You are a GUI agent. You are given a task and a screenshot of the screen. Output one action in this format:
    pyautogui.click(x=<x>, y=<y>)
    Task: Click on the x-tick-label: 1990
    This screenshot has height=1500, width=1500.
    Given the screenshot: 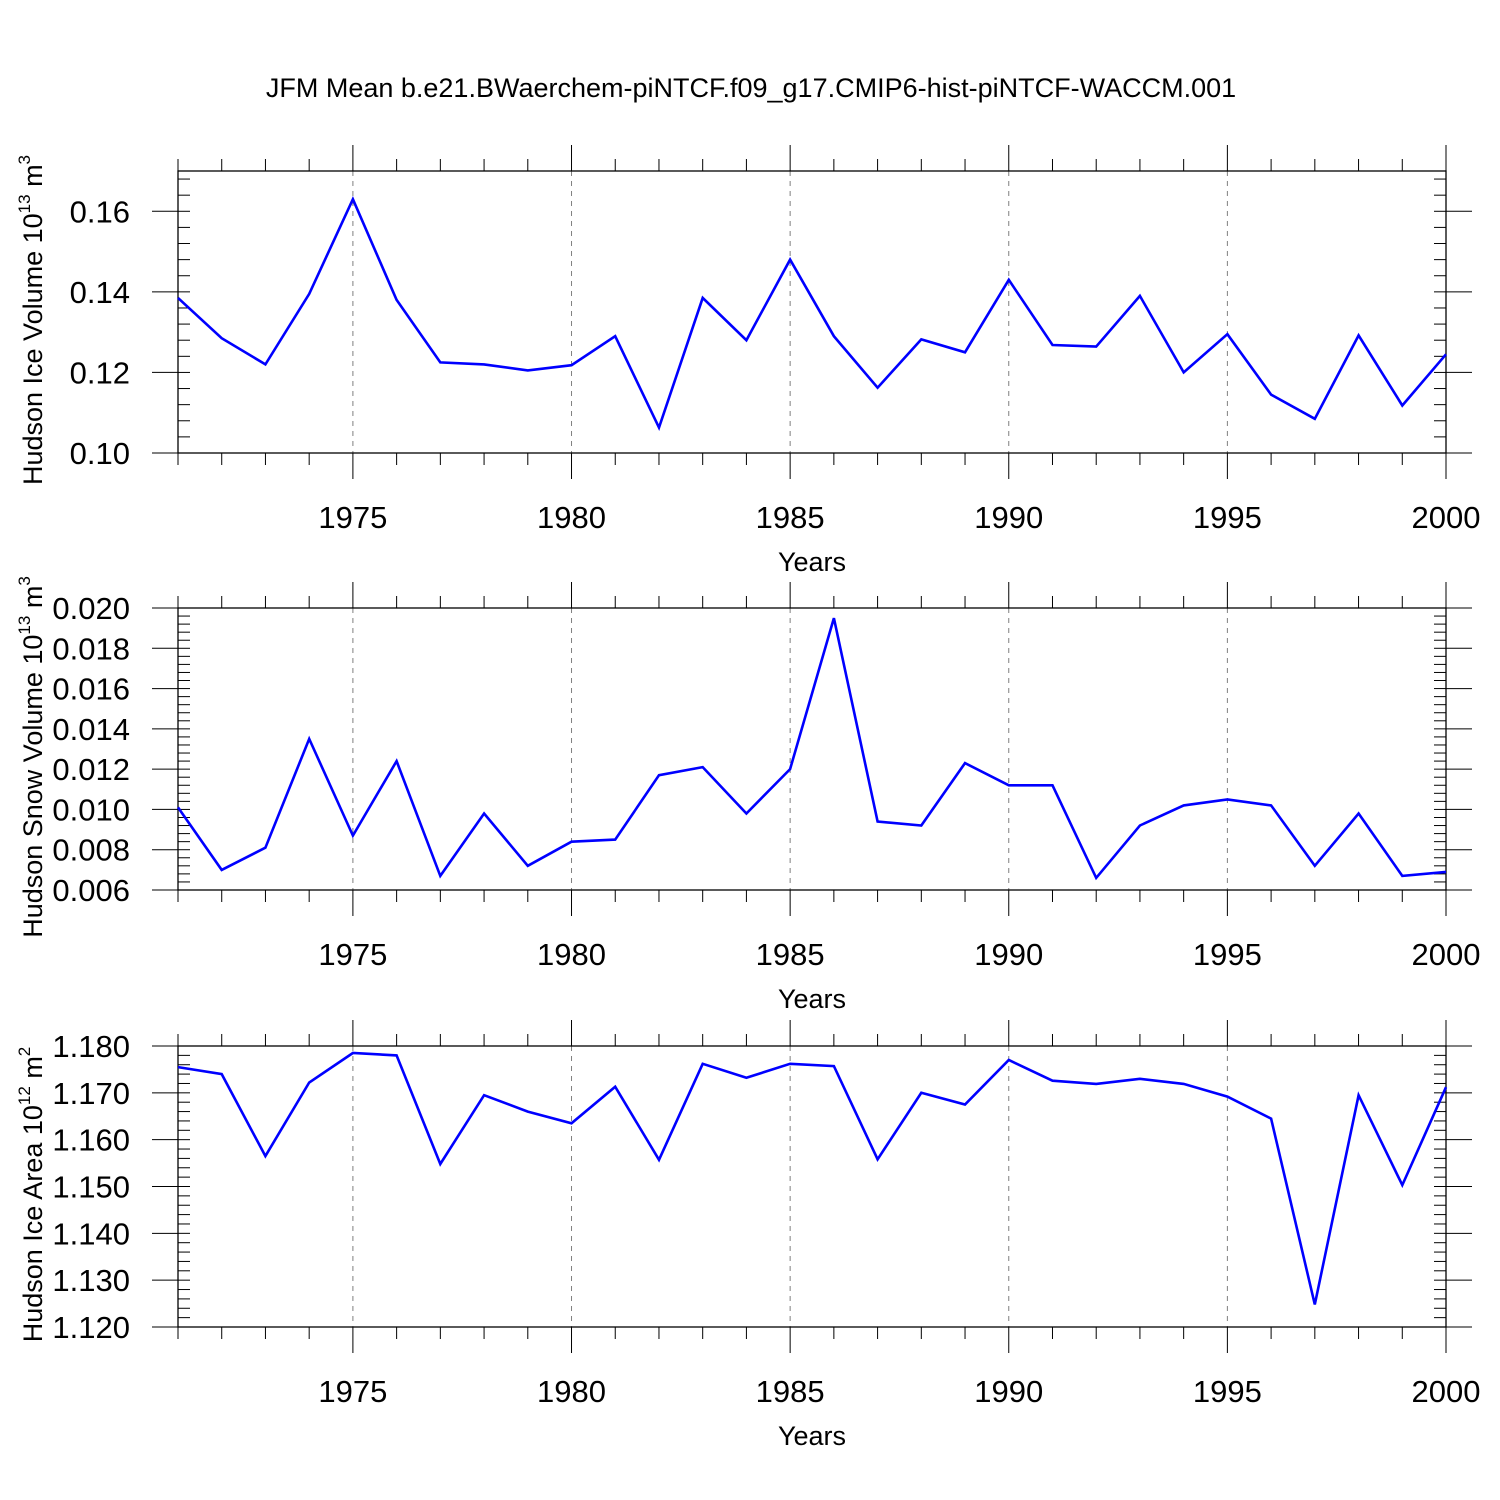 What is the action you would take?
    pyautogui.click(x=1008, y=517)
    